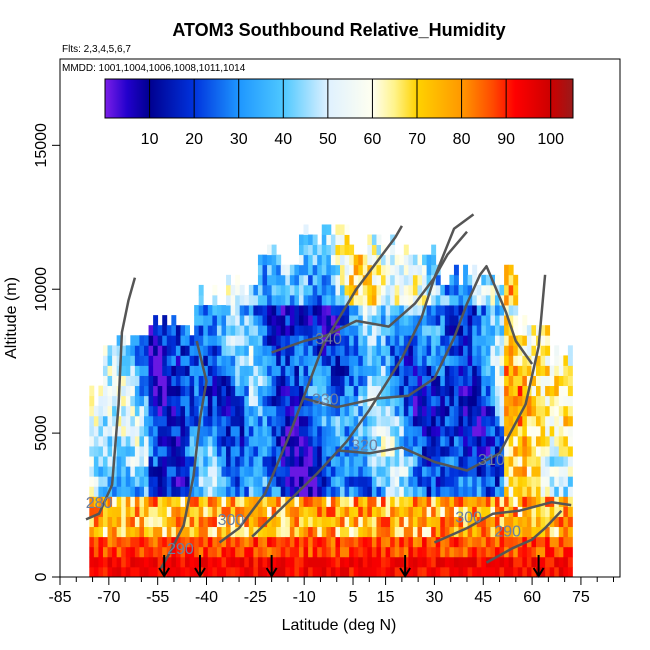 The width and height of the screenshot is (650, 650). What do you see at coordinates (532, 597) in the screenshot?
I see `x-tick-label: 60` at bounding box center [532, 597].